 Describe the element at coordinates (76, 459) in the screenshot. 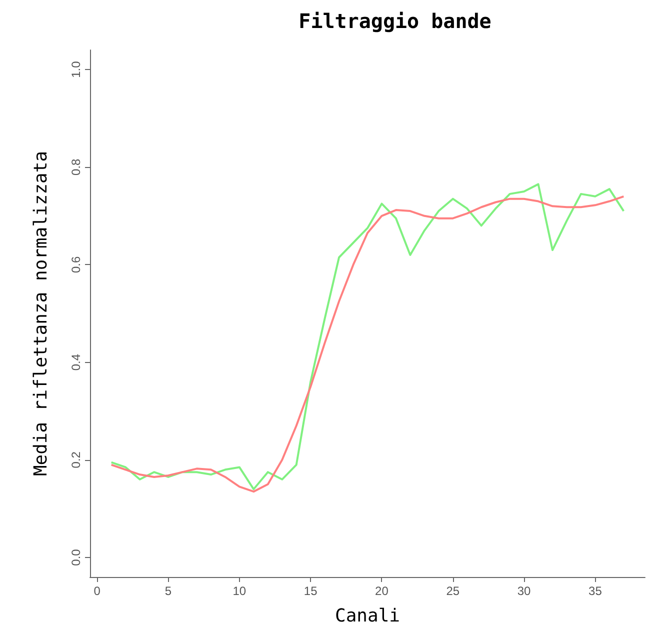

I see `y-tick-label: 0.2` at that location.